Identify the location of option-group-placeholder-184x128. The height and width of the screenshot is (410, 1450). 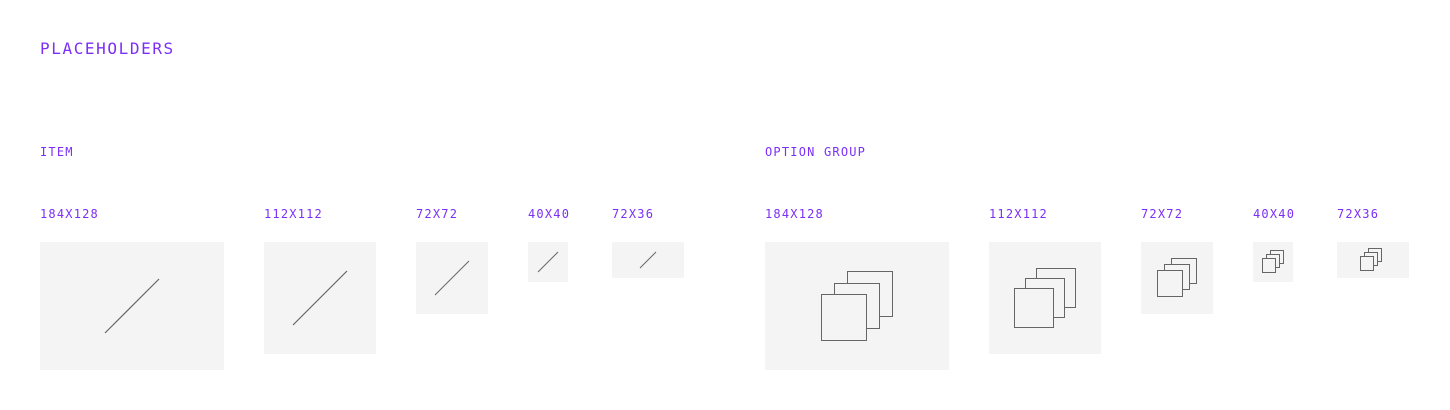
(857, 306).